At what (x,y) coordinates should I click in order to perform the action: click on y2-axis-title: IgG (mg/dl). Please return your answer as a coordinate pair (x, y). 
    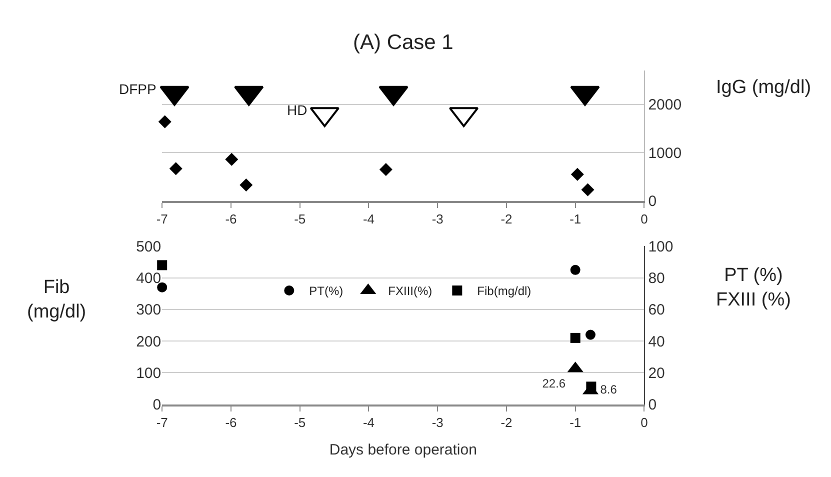
    Looking at the image, I should click on (764, 87).